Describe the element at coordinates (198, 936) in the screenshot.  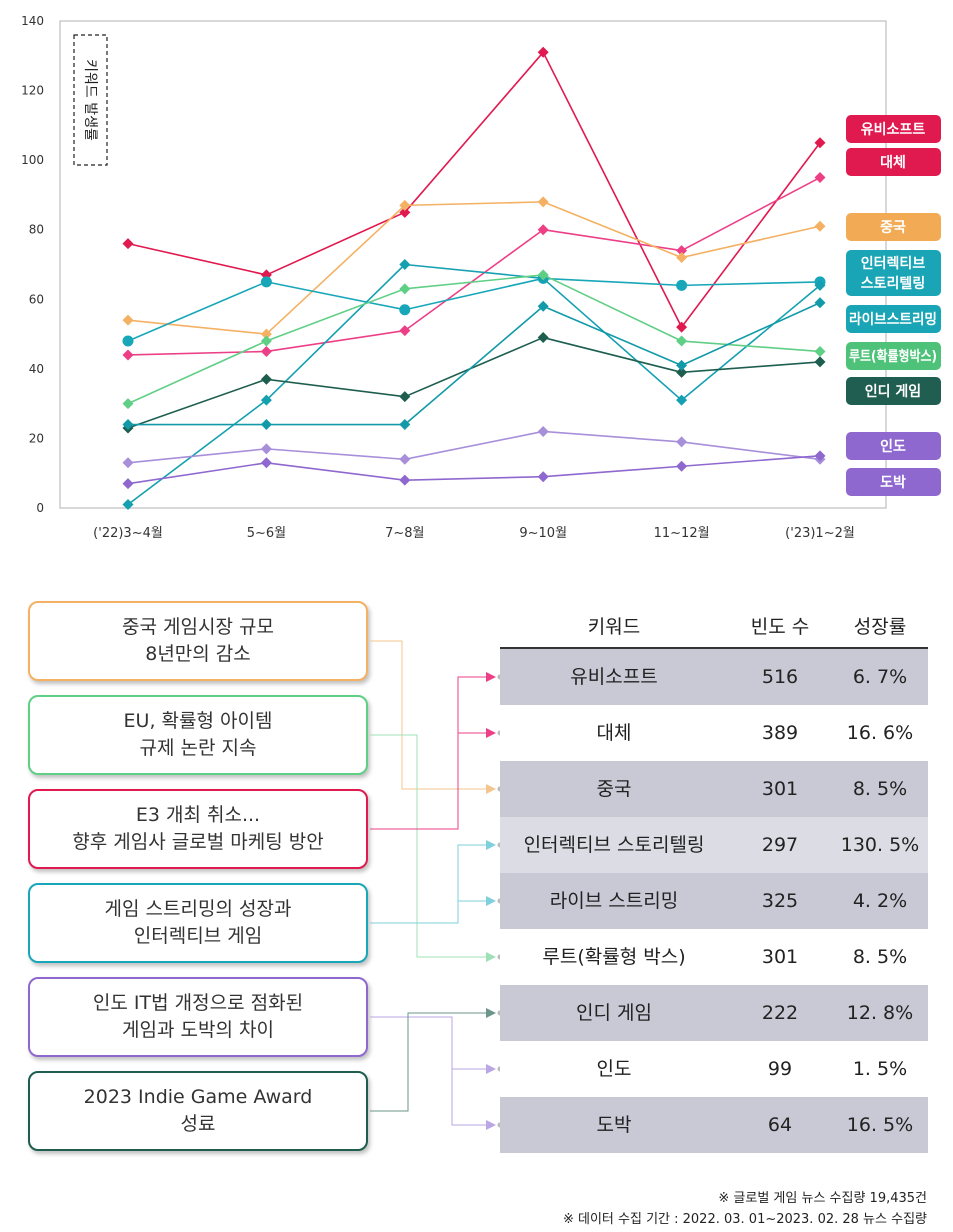
I see `story-title-line: 인터렉티브 게임` at that location.